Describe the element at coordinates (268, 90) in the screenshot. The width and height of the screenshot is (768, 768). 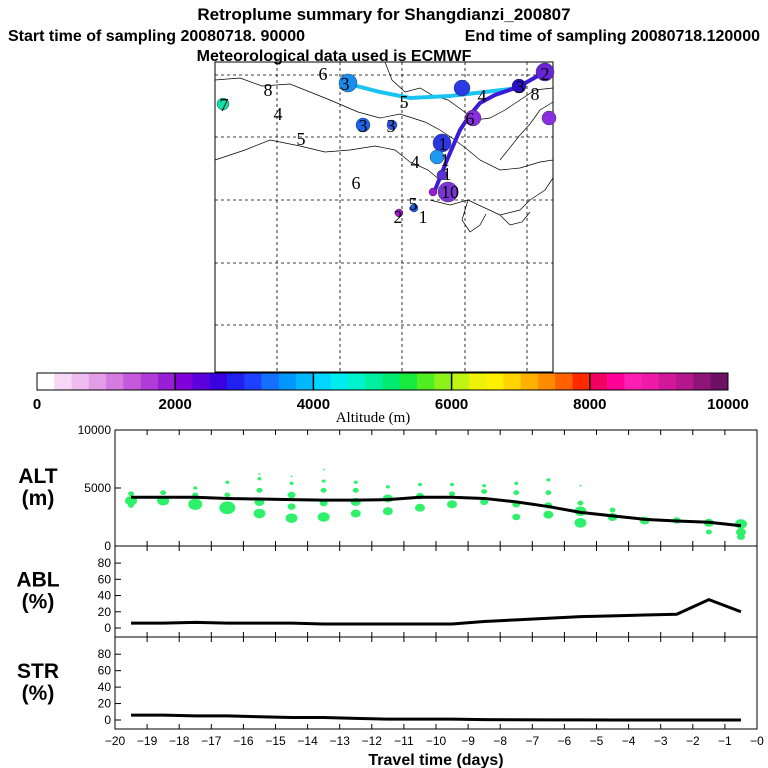
I see `map-label-7: 8` at that location.